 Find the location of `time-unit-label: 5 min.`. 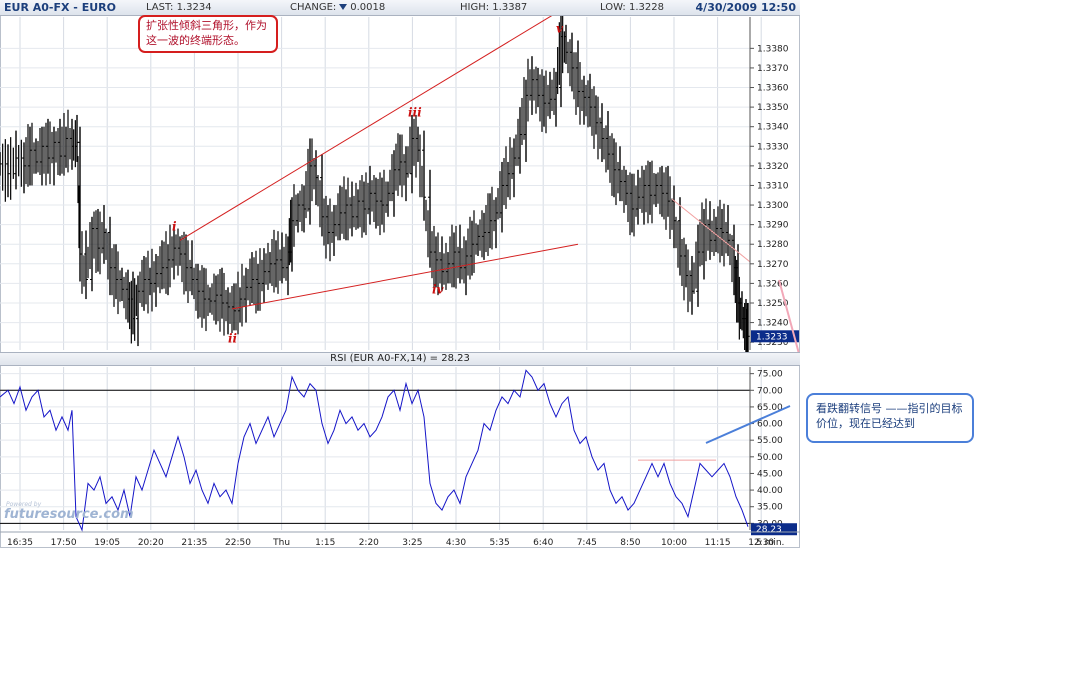

time-unit-label: 5 min. is located at coordinates (770, 543).